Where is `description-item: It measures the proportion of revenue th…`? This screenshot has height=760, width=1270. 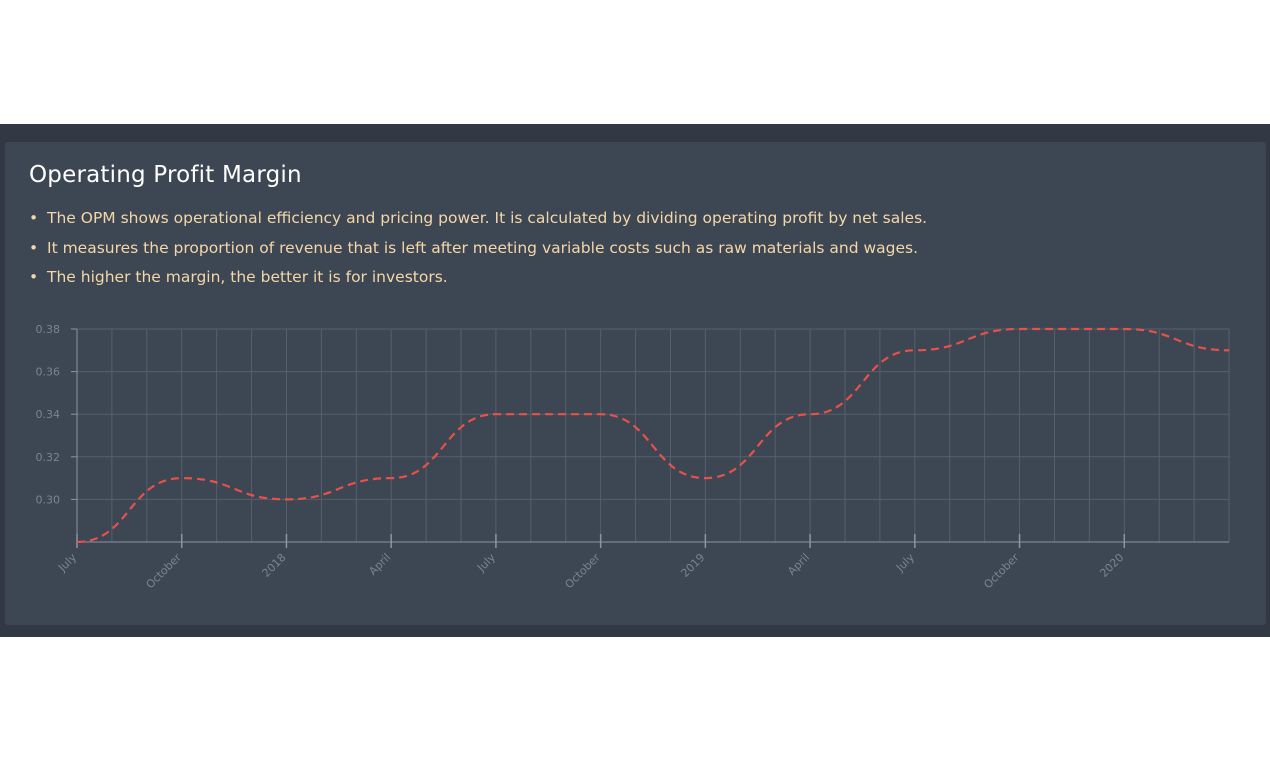
description-item: It measures the proportion of revenue th… is located at coordinates (478, 249).